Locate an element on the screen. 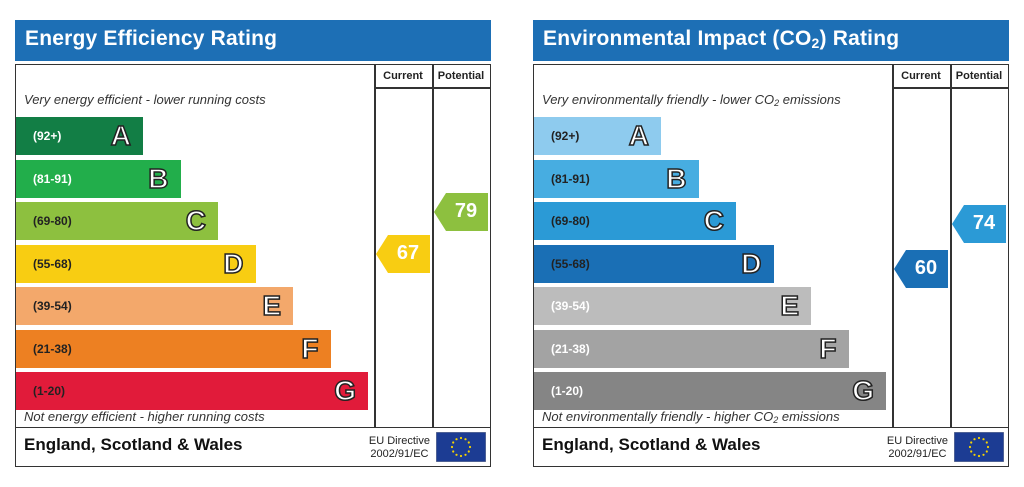 The width and height of the screenshot is (1024, 487). potential-rating-arrow: 79 is located at coordinates (461, 212).